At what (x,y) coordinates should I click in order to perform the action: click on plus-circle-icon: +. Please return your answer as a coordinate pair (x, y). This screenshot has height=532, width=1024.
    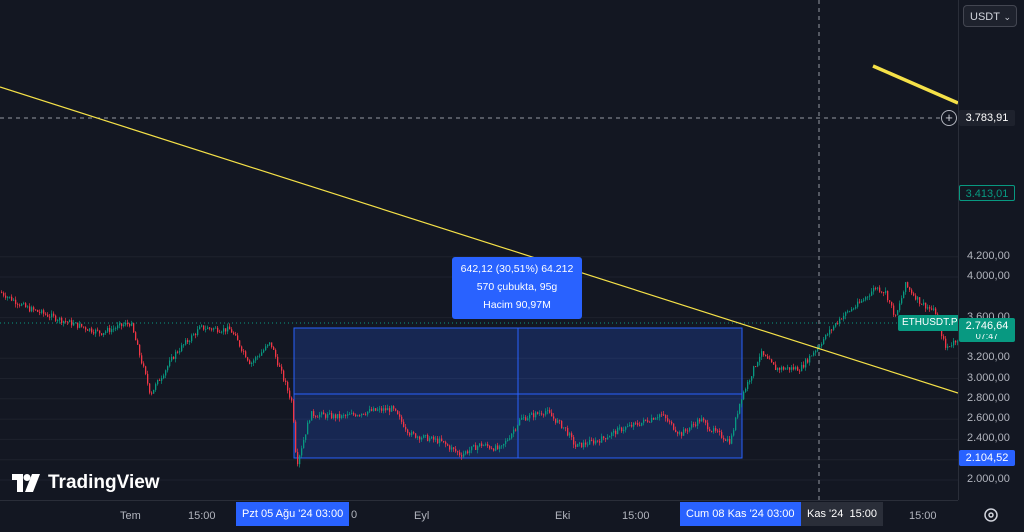
    Looking at the image, I should click on (949, 118).